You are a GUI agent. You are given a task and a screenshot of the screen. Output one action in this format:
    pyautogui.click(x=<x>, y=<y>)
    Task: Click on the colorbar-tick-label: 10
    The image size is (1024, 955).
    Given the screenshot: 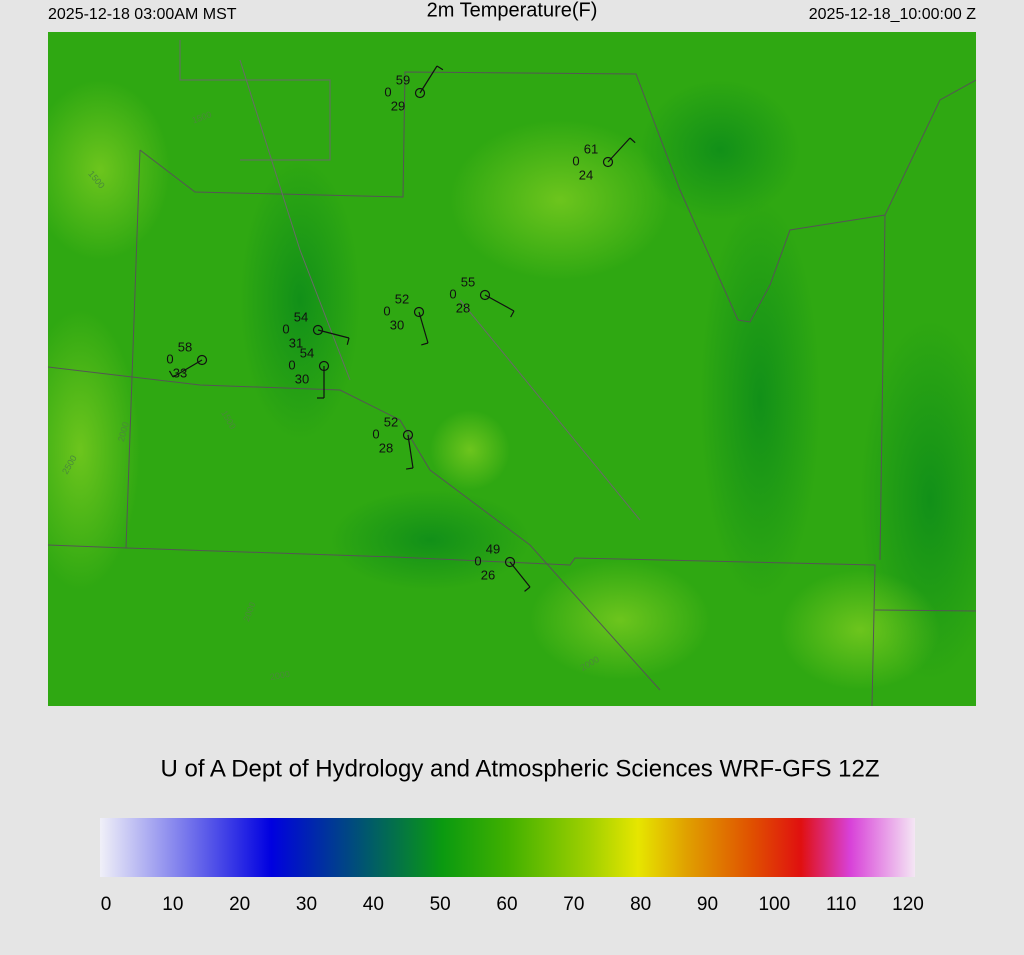 What is the action you would take?
    pyautogui.click(x=172, y=904)
    